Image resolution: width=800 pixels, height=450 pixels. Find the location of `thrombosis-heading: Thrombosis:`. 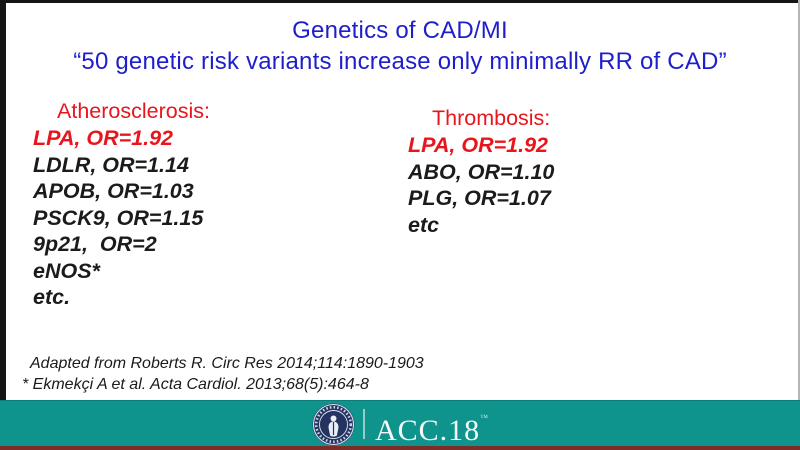

thrombosis-heading: Thrombosis: is located at coordinates (491, 118).